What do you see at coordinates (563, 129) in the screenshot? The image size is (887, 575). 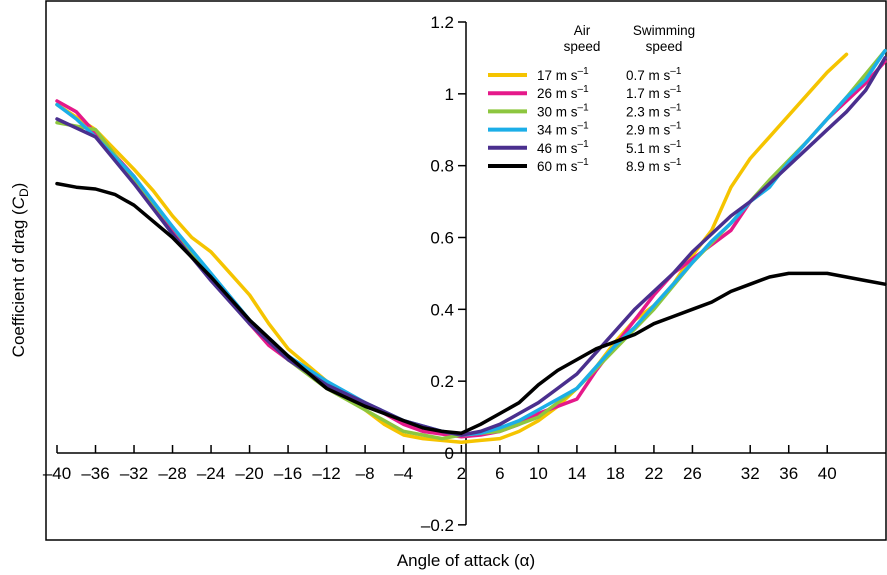 I see `legend-air-speed: 34 m s–1` at bounding box center [563, 129].